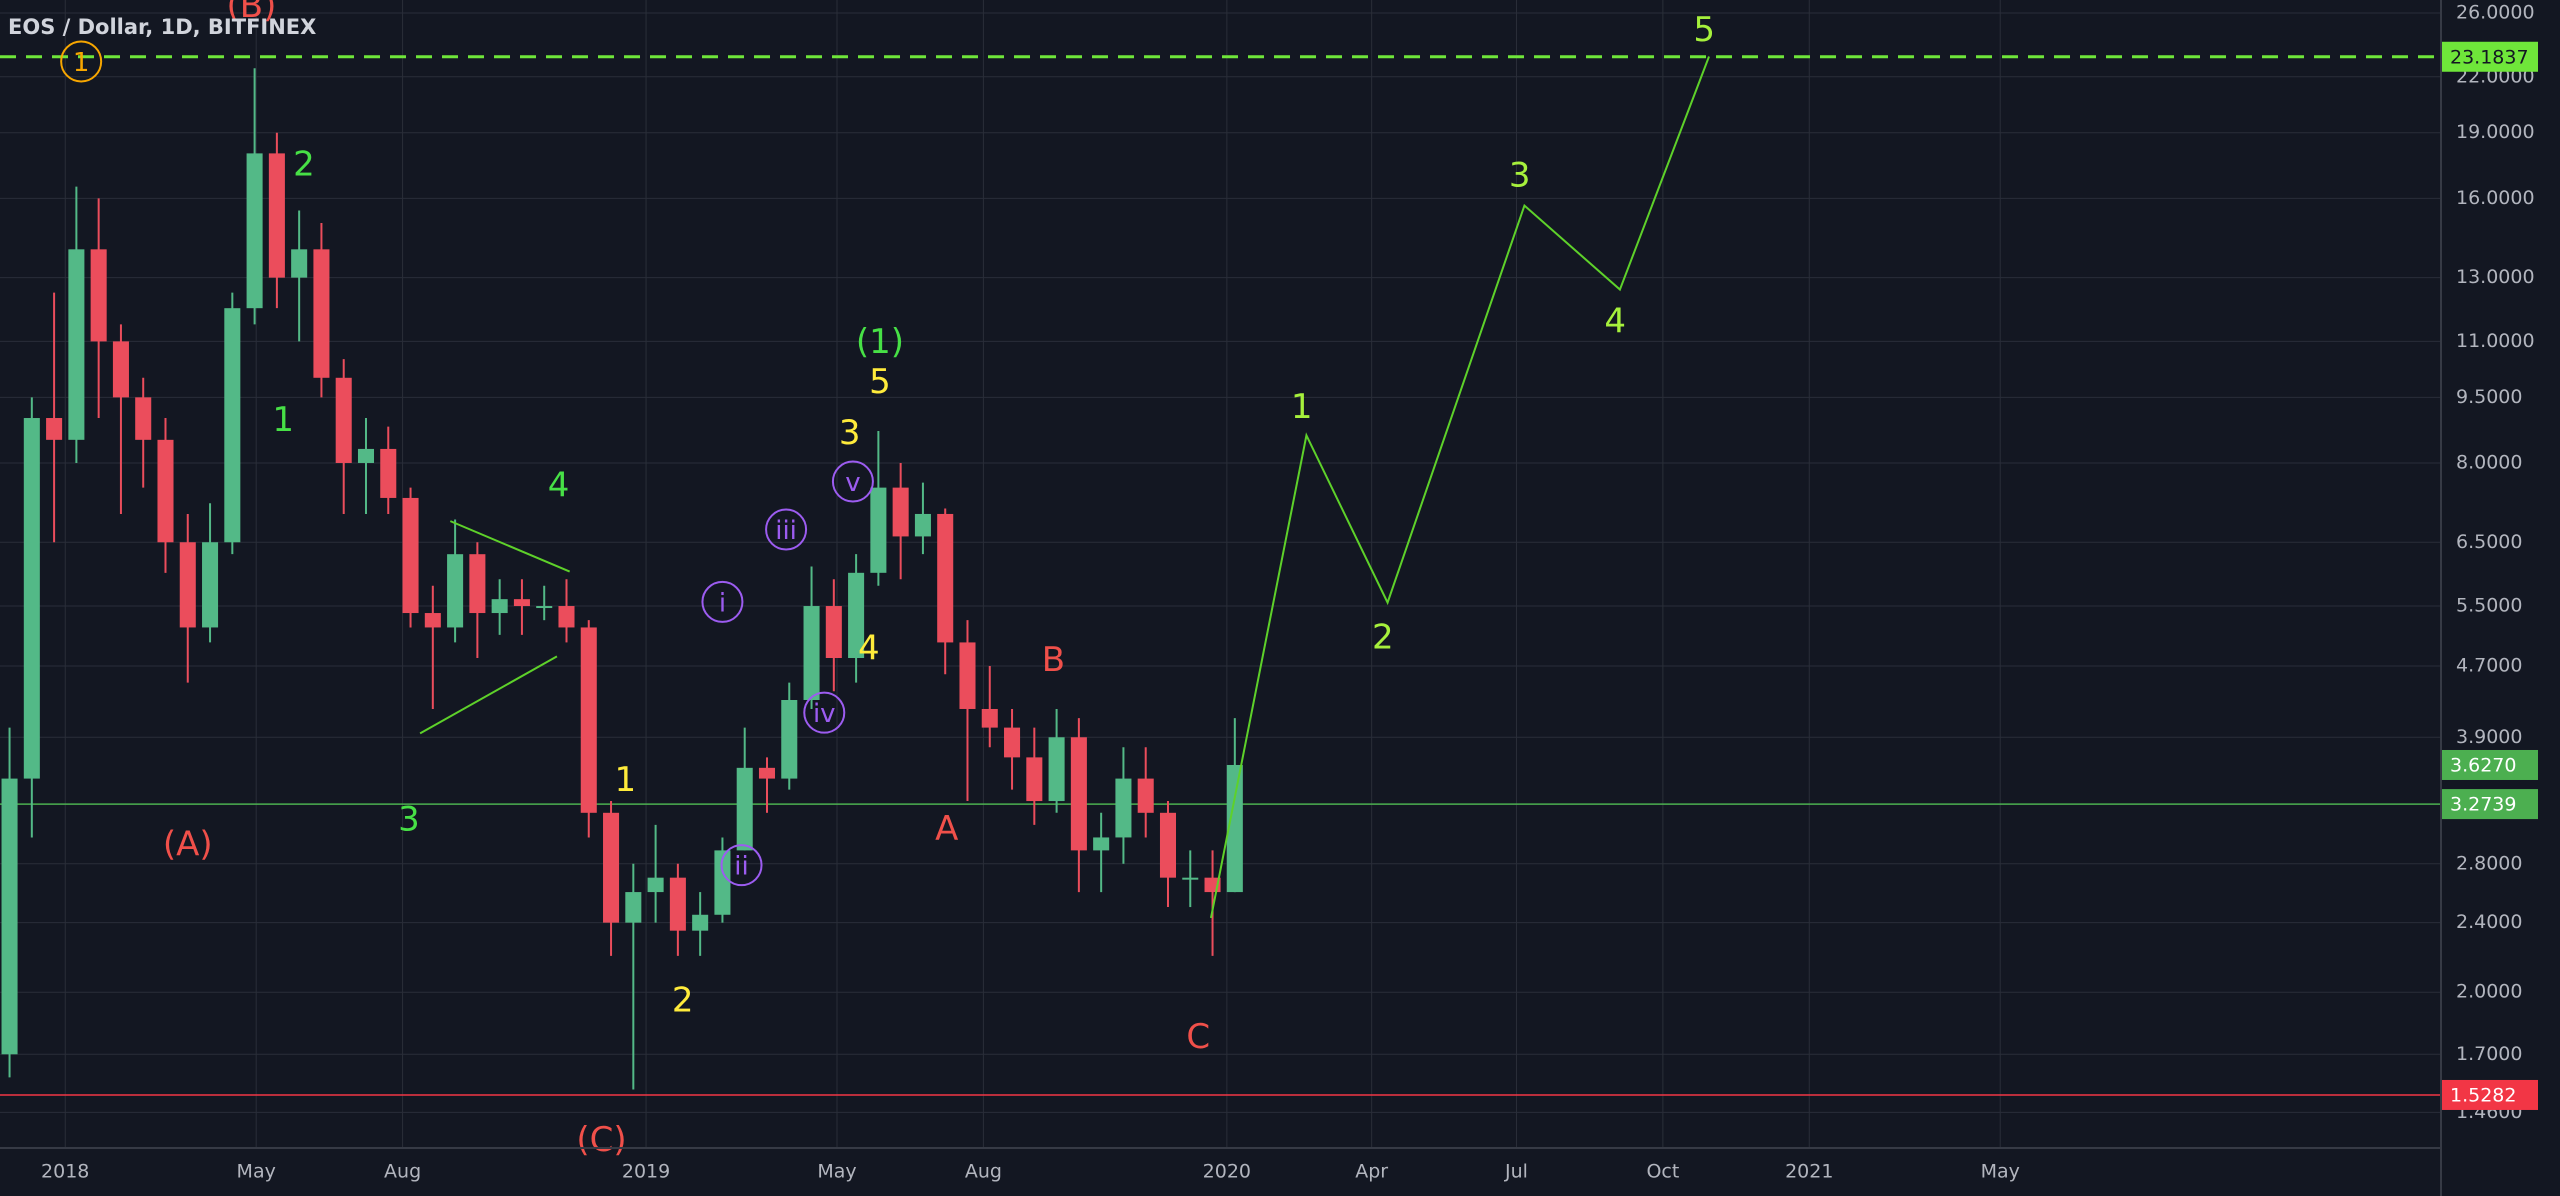 The height and width of the screenshot is (1196, 2560). I want to click on y-tick-label: 1.7000, so click(2489, 1054).